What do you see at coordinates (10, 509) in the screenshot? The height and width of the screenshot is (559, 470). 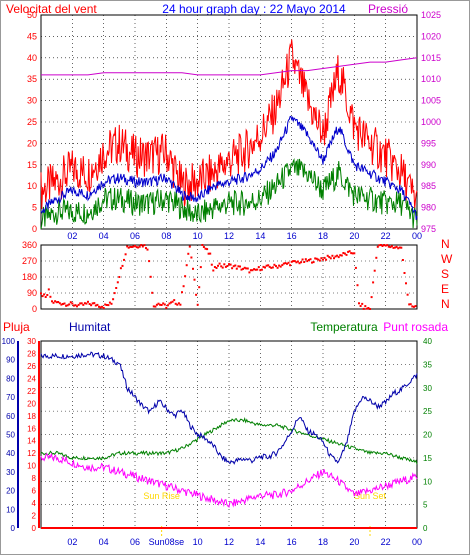 I see `humidity-tick-label: 10` at bounding box center [10, 509].